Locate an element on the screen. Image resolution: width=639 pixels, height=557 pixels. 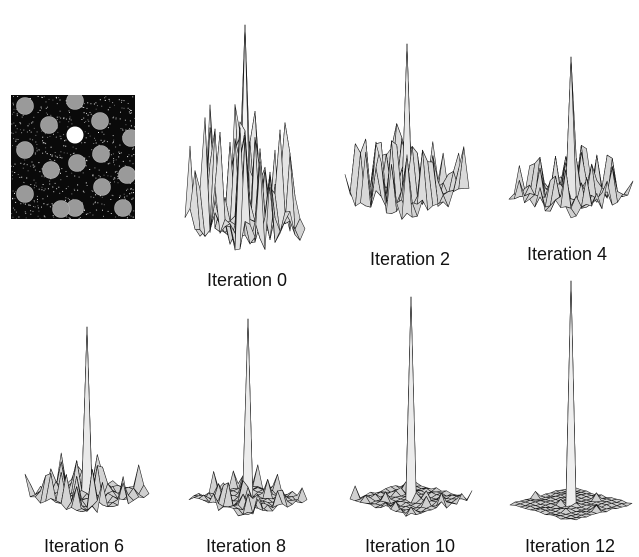
caption-iteration-2: Iteration 2 is located at coordinates (410, 259).